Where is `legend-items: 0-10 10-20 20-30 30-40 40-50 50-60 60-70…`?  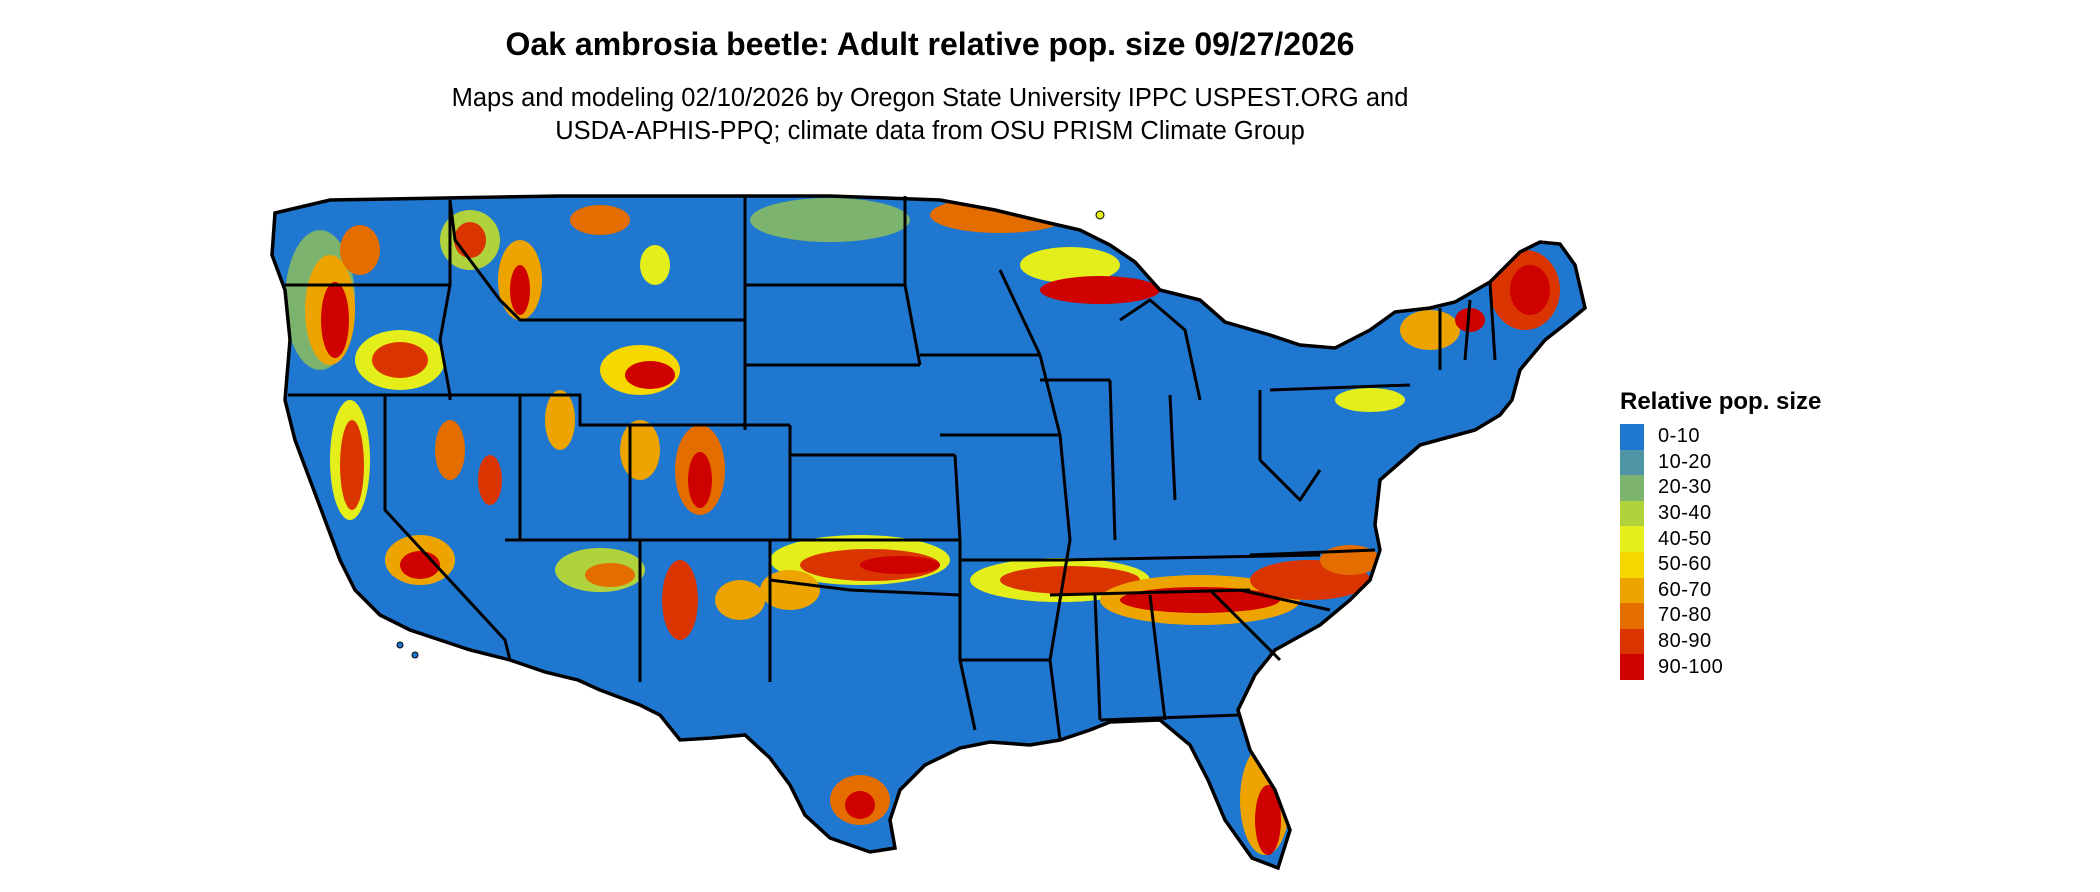 legend-items: 0-10 10-20 20-30 30-40 40-50 50-60 60-70… is located at coordinates (1720, 552).